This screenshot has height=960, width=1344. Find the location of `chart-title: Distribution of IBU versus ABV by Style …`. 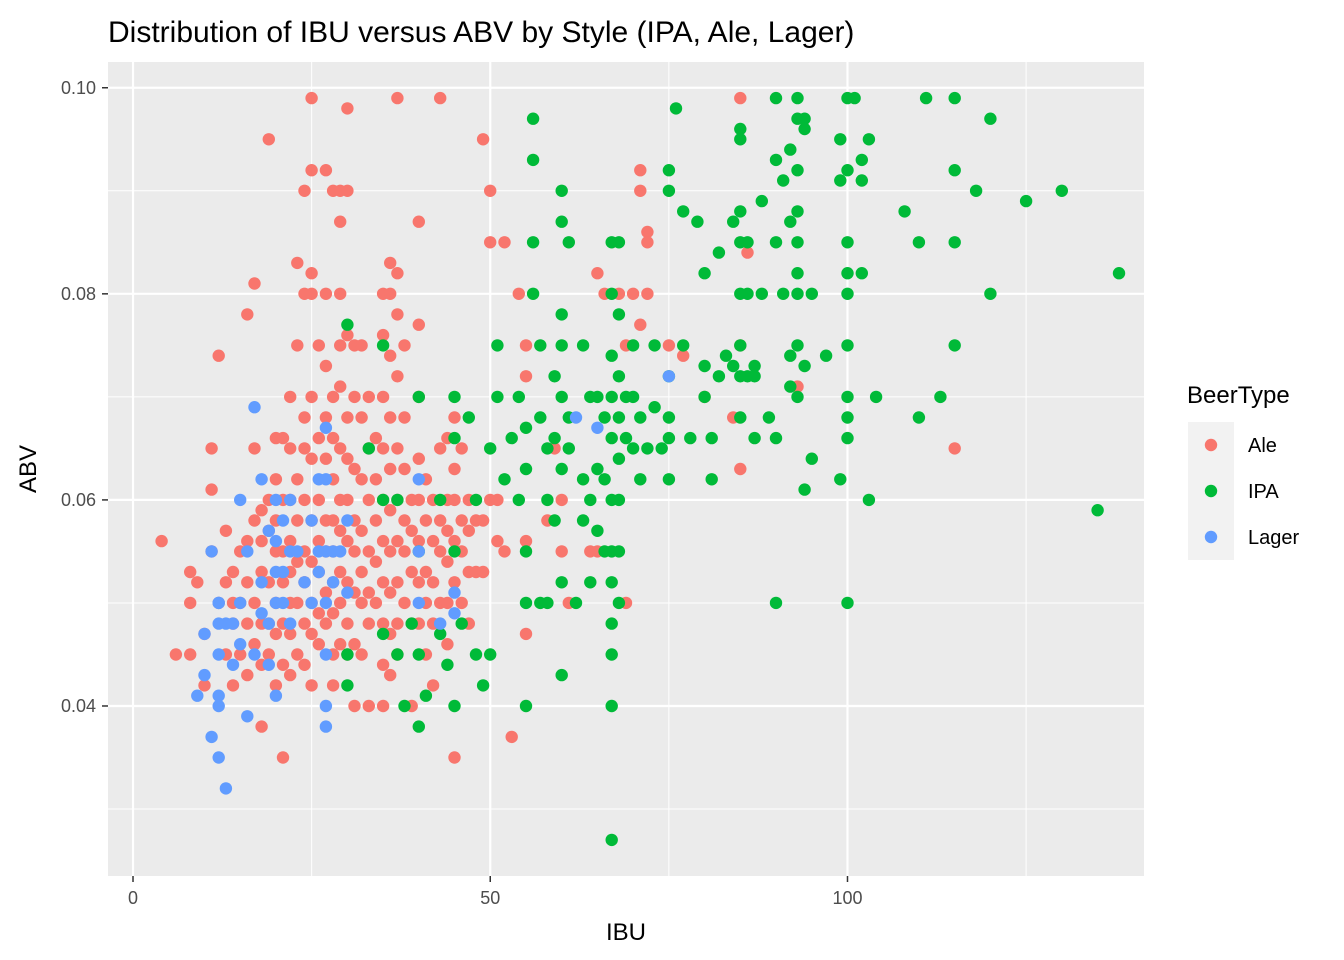

chart-title: Distribution of IBU versus ABV by Style … is located at coordinates (481, 32).